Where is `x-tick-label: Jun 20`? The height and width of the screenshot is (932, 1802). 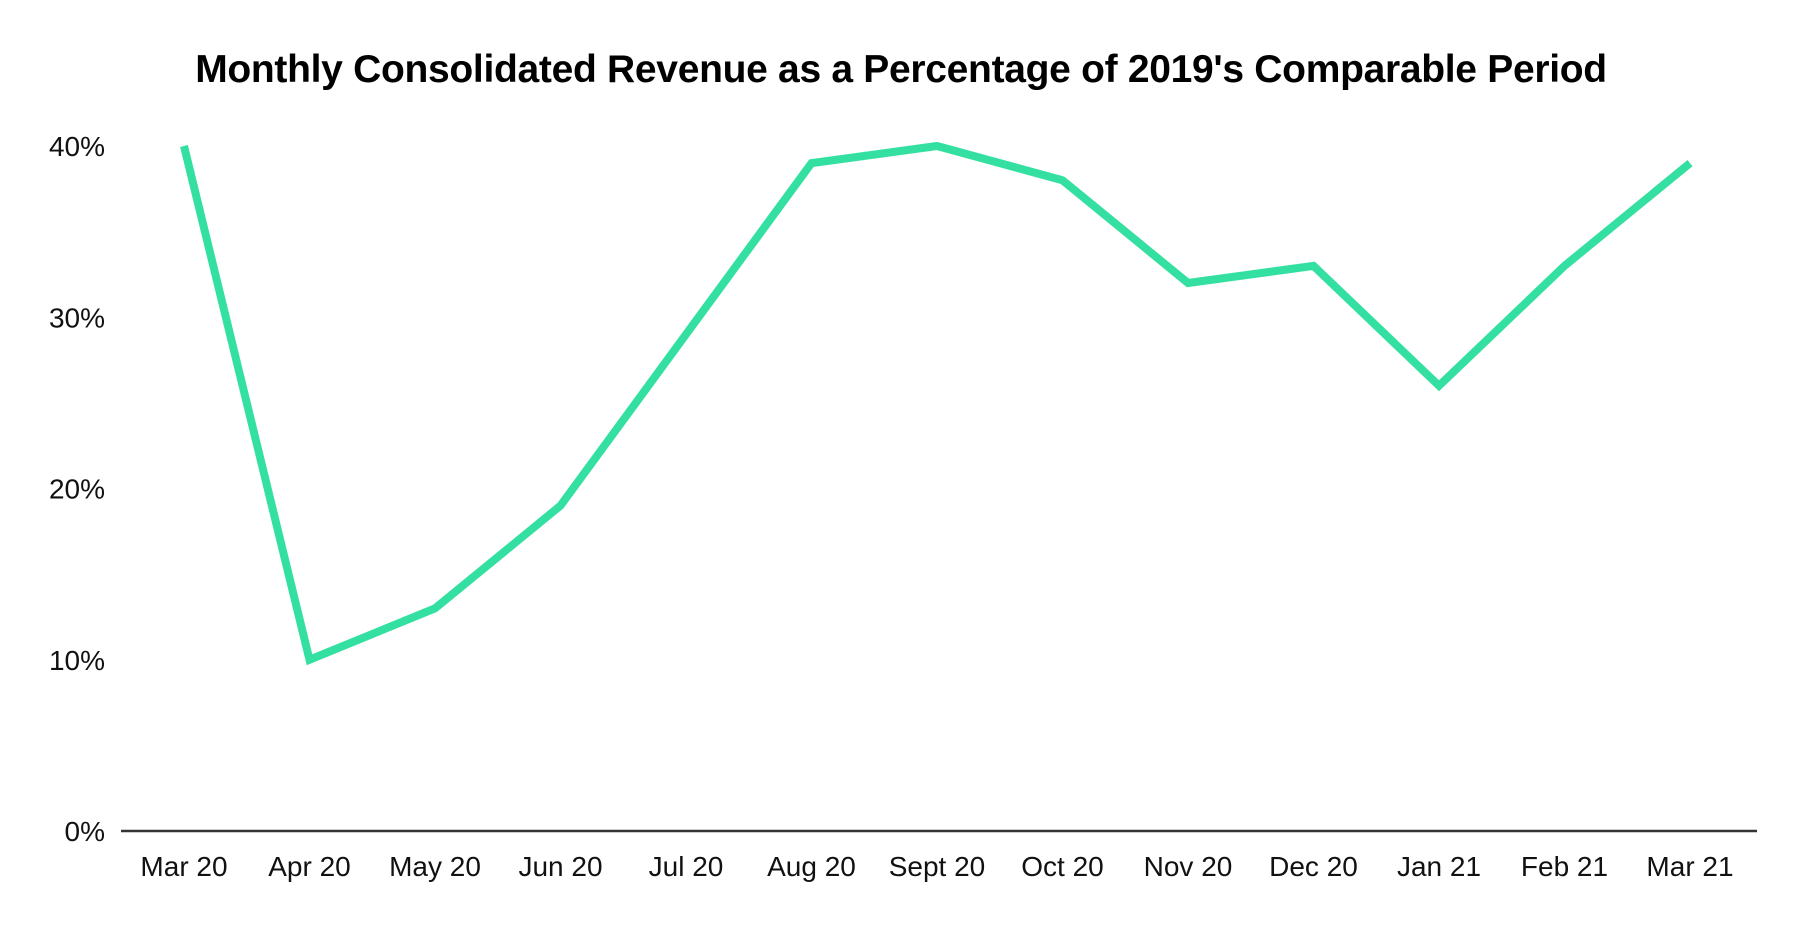
x-tick-label: Jun 20 is located at coordinates (560, 866).